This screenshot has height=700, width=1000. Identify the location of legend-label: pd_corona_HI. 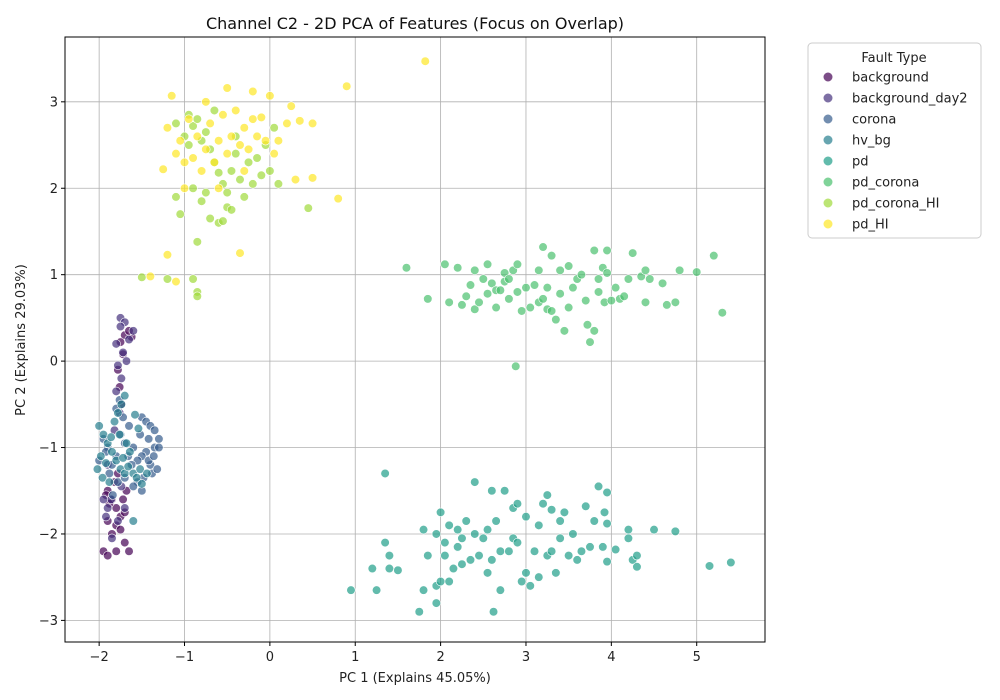
(895, 204).